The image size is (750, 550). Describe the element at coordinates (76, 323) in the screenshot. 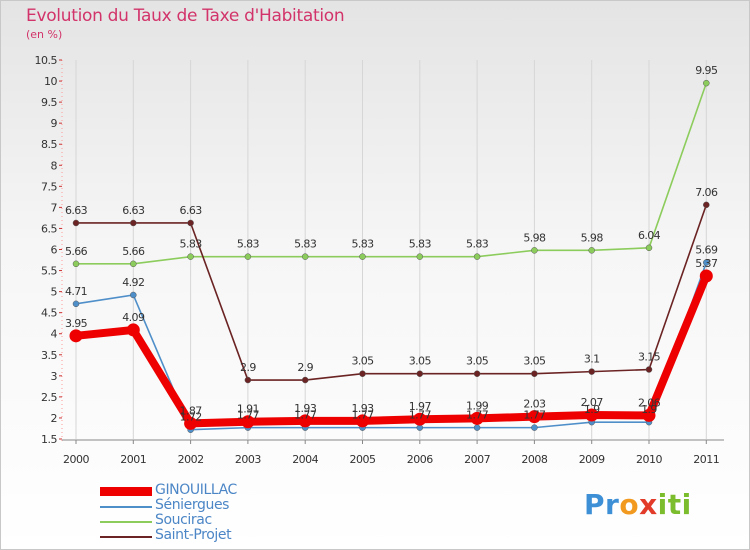

I see `data-label-ginouillac: 3.95` at that location.